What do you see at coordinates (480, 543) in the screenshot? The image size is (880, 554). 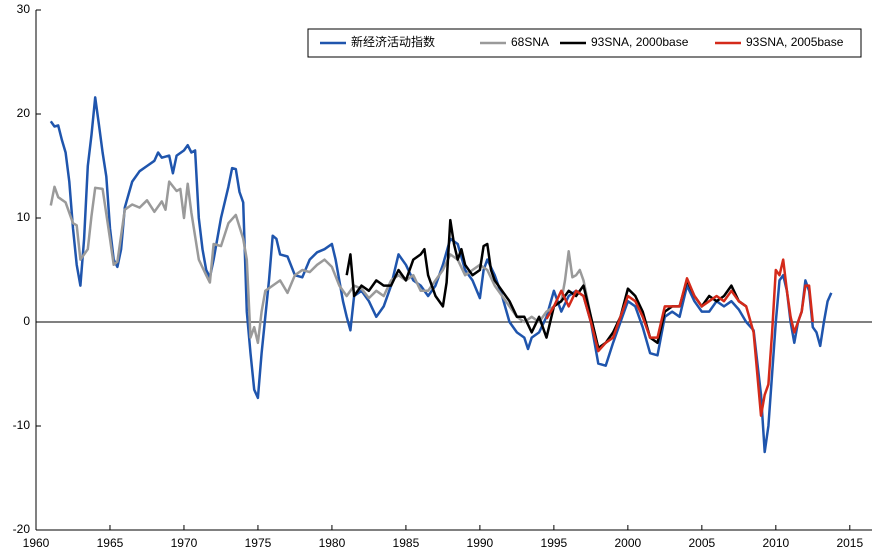 I see `x-tick-label: 1990` at bounding box center [480, 543].